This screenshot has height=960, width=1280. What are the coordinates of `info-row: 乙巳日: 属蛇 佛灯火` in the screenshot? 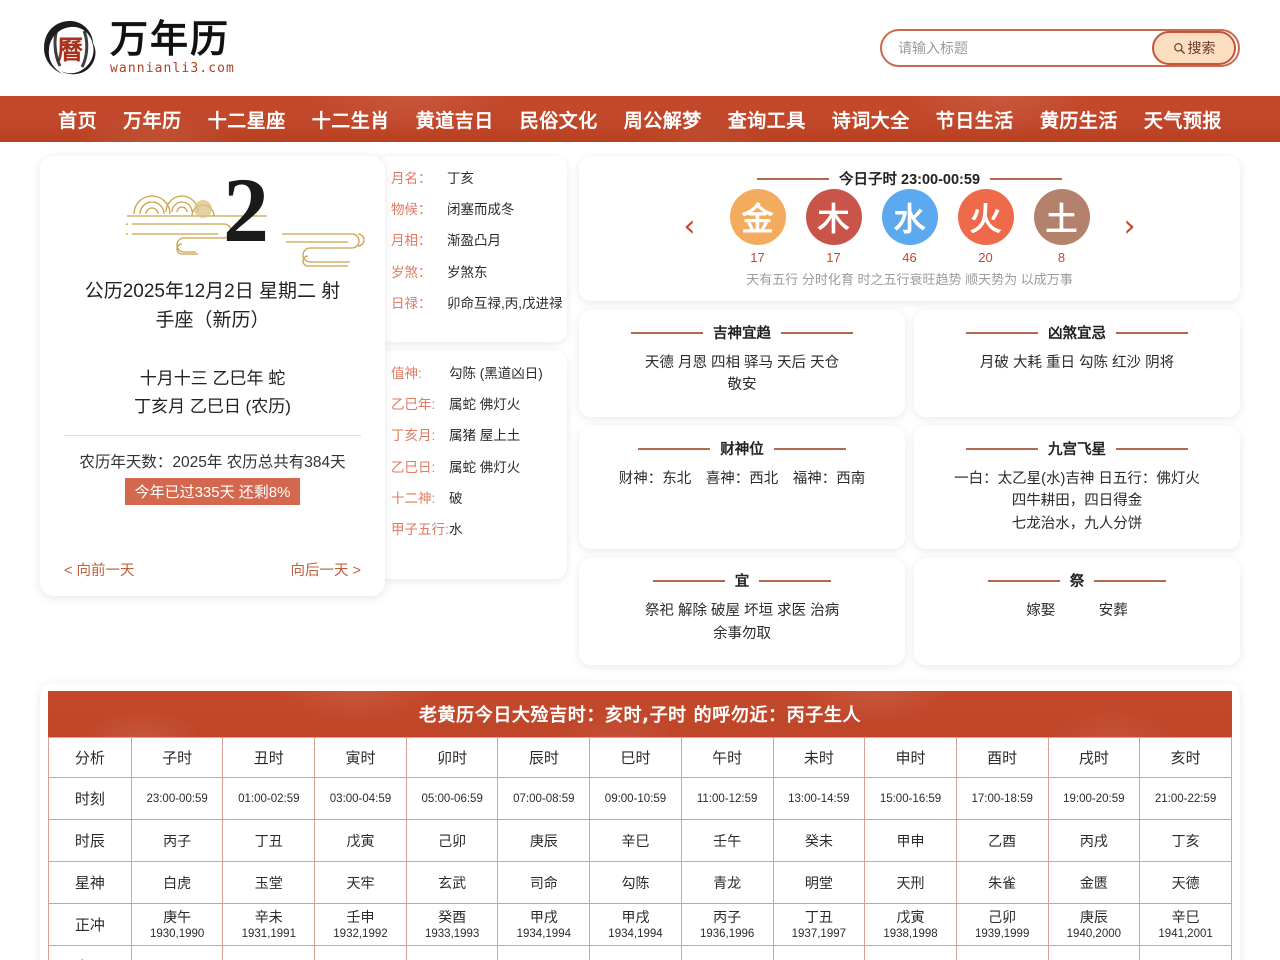 It's located at (479, 468).